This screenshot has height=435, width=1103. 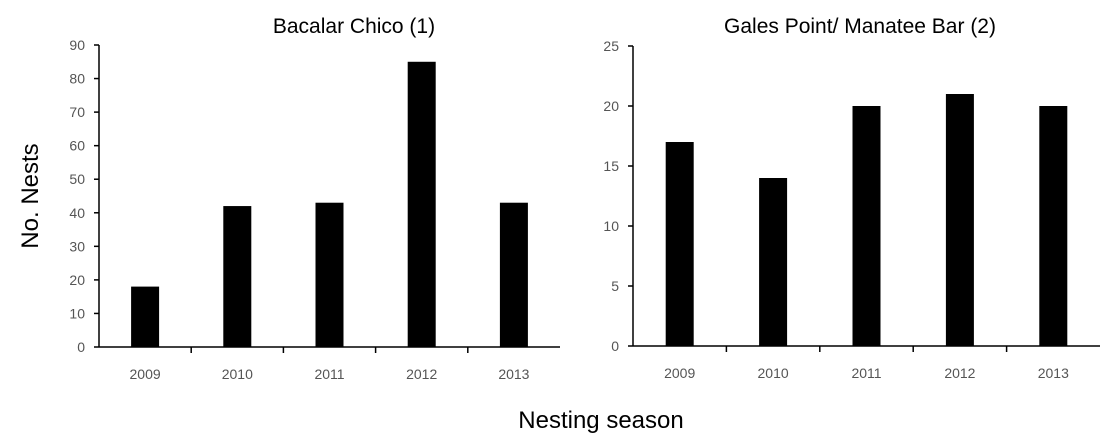 I want to click on y-tick-label: 60, so click(x=77, y=146).